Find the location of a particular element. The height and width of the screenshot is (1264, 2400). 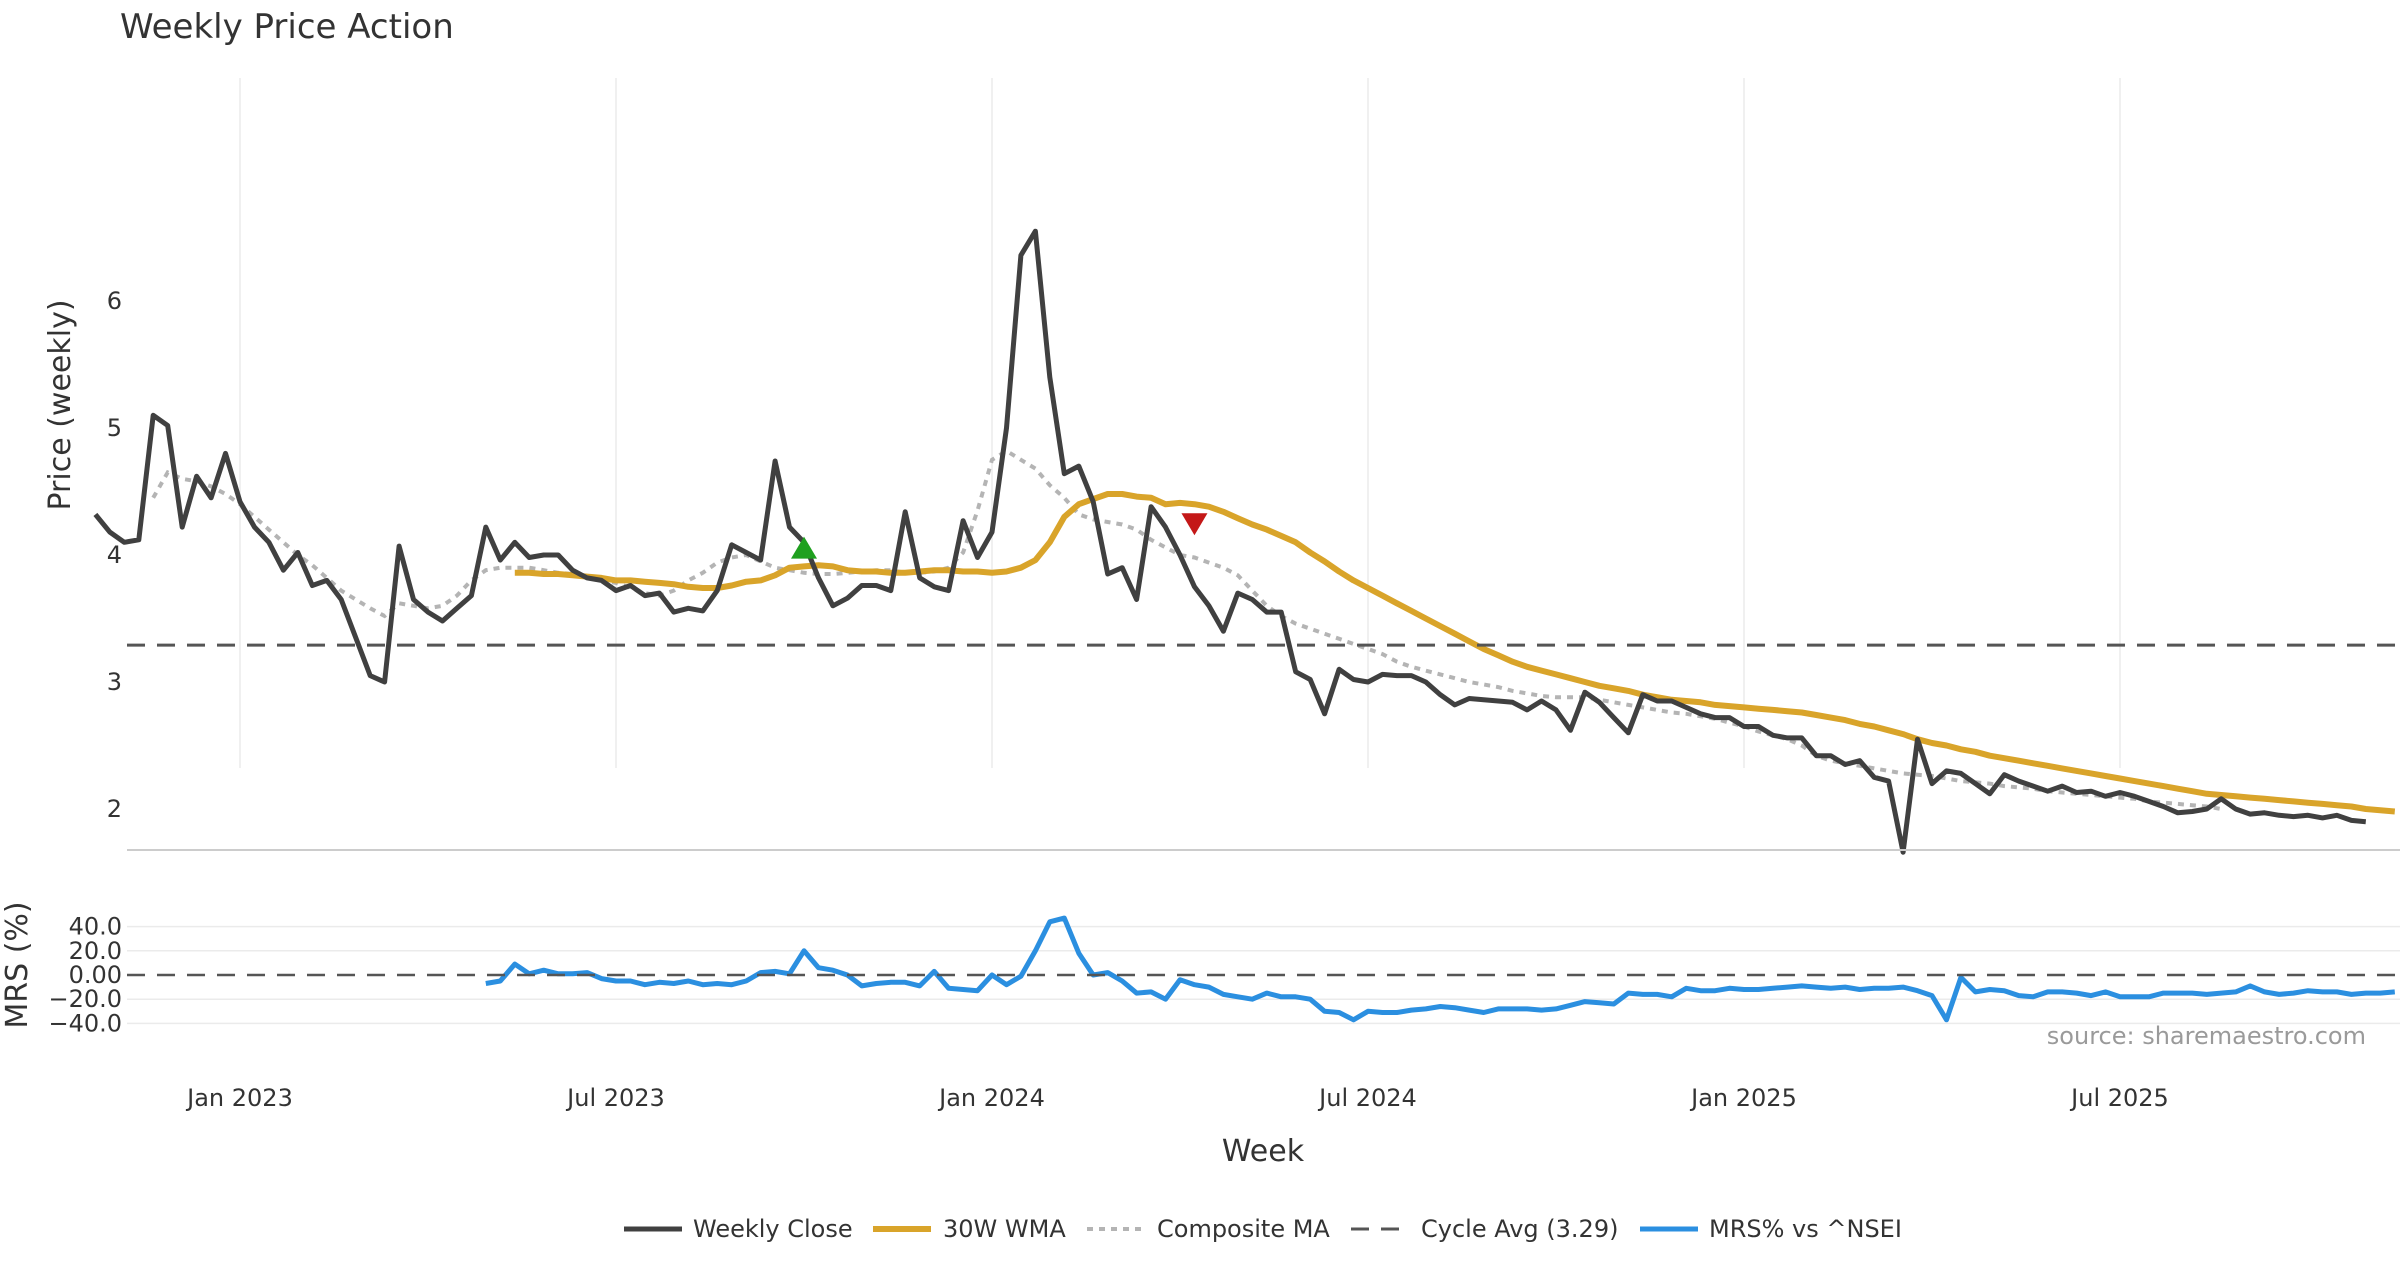

x-tick-0: Jan 2023 is located at coordinates (239, 1098).